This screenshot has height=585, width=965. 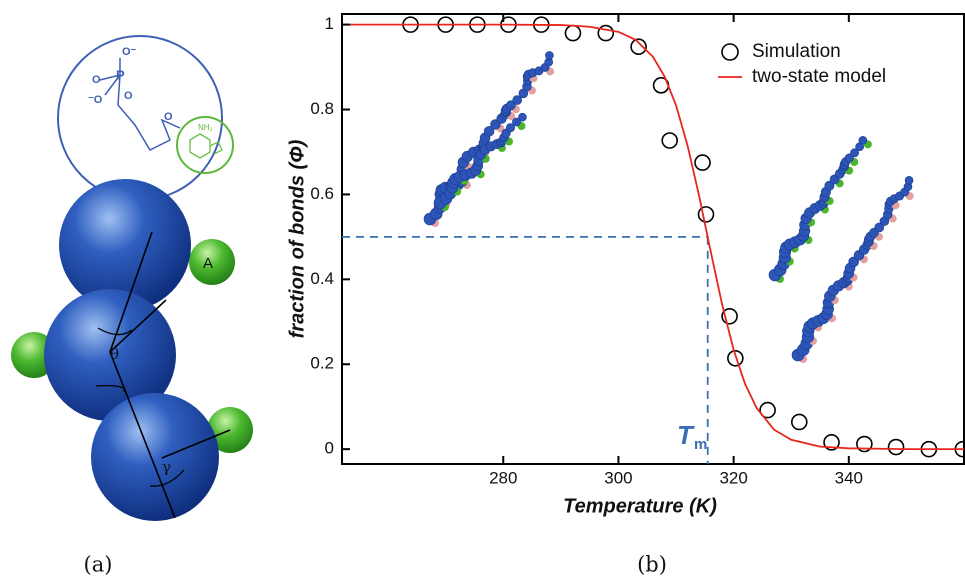 I want to click on legend-label: two-state model, so click(x=819, y=76).